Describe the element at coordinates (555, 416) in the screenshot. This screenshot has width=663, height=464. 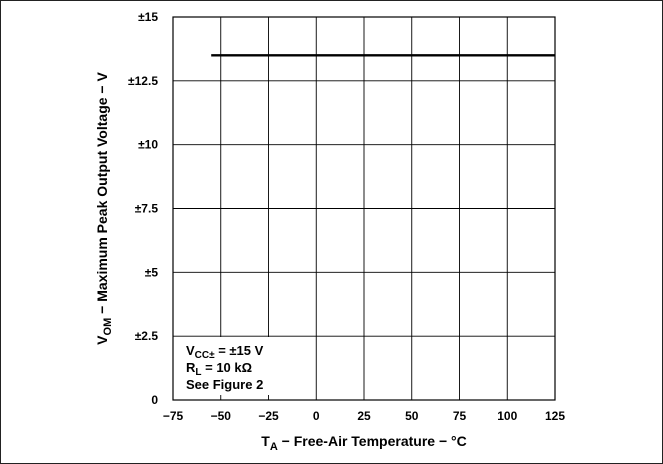
I see `x-tick-label: 125` at that location.